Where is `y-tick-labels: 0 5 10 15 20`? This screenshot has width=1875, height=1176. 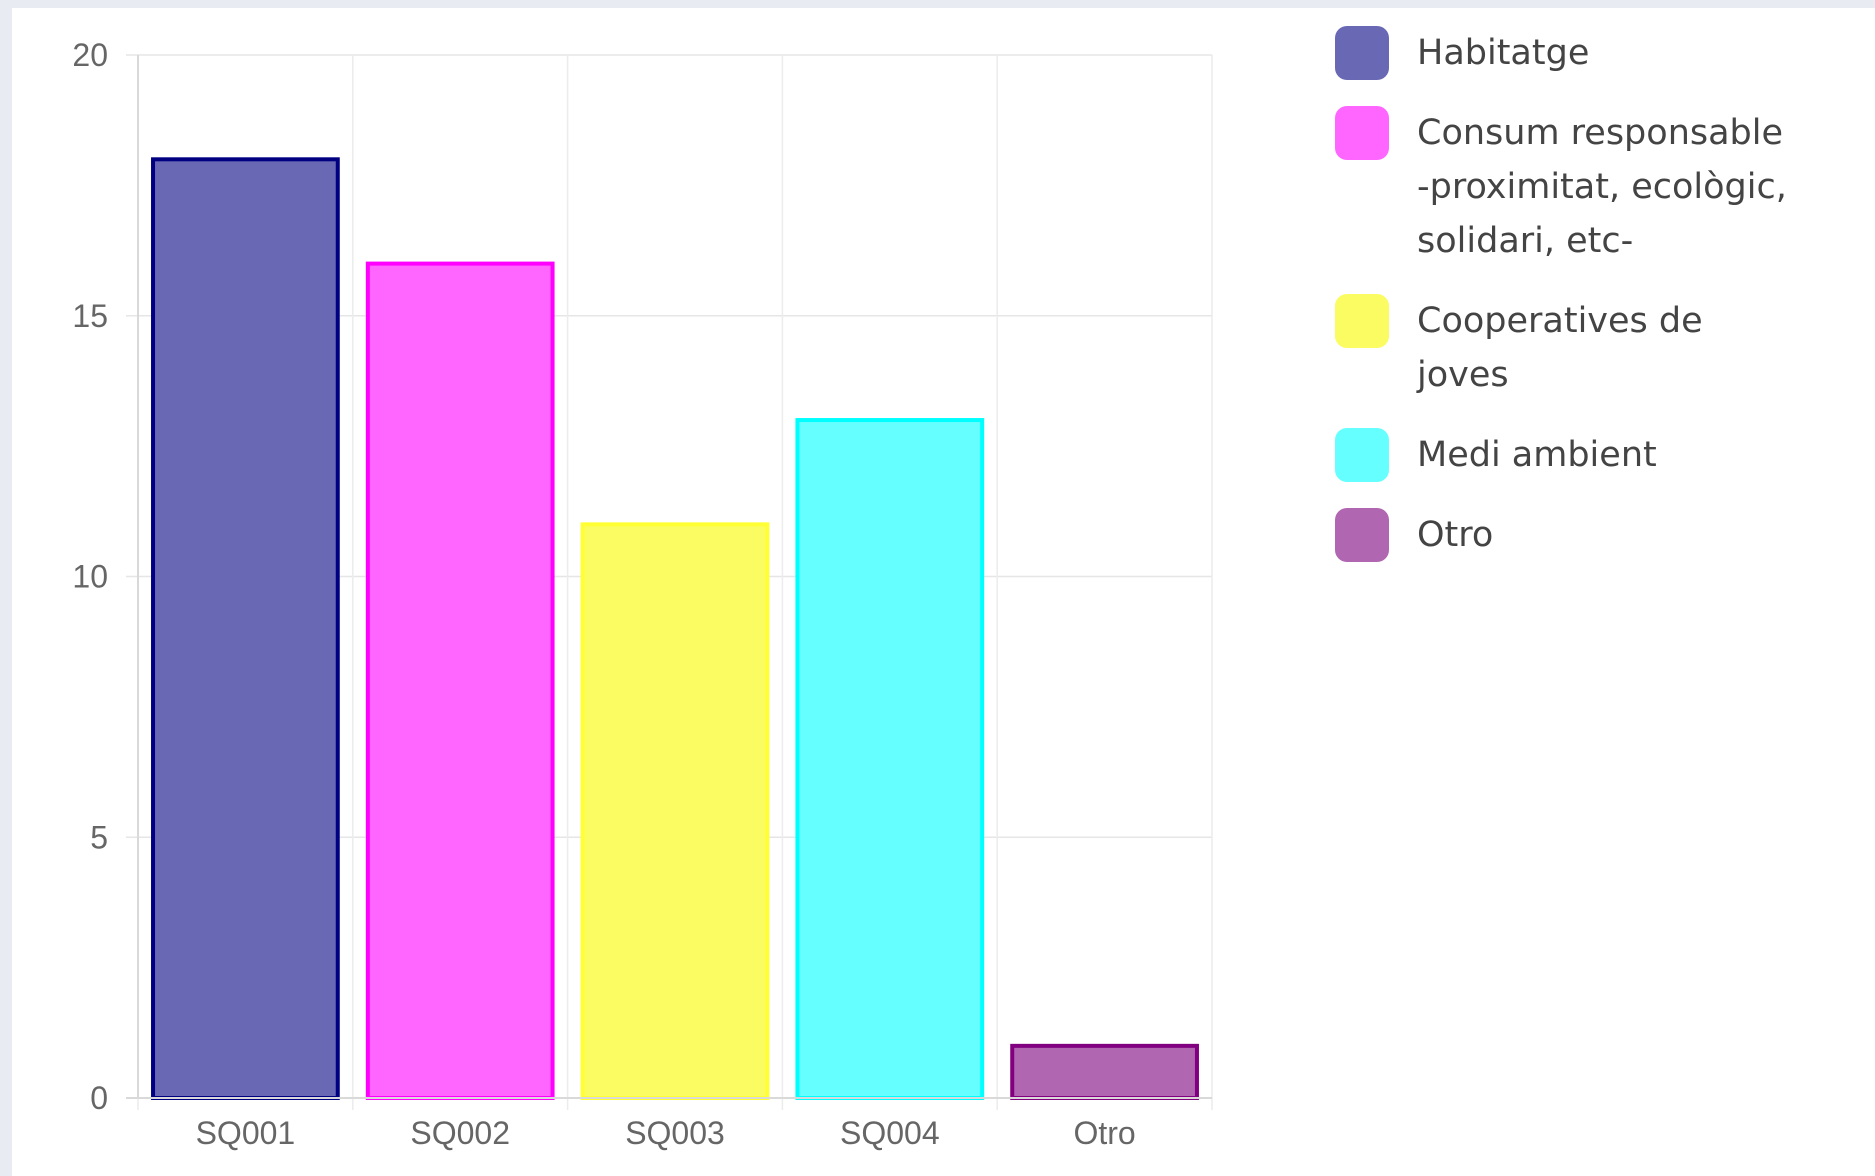 y-tick-labels: 0 5 10 15 20 is located at coordinates (90, 576).